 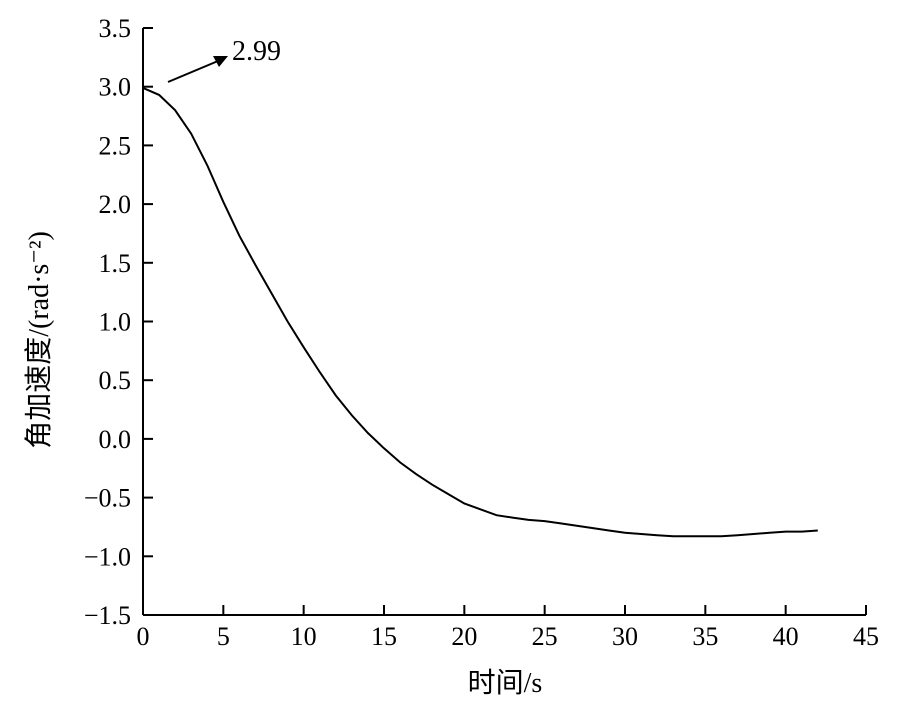 What do you see at coordinates (786, 636) in the screenshot?
I see `x-tick-label: 40` at bounding box center [786, 636].